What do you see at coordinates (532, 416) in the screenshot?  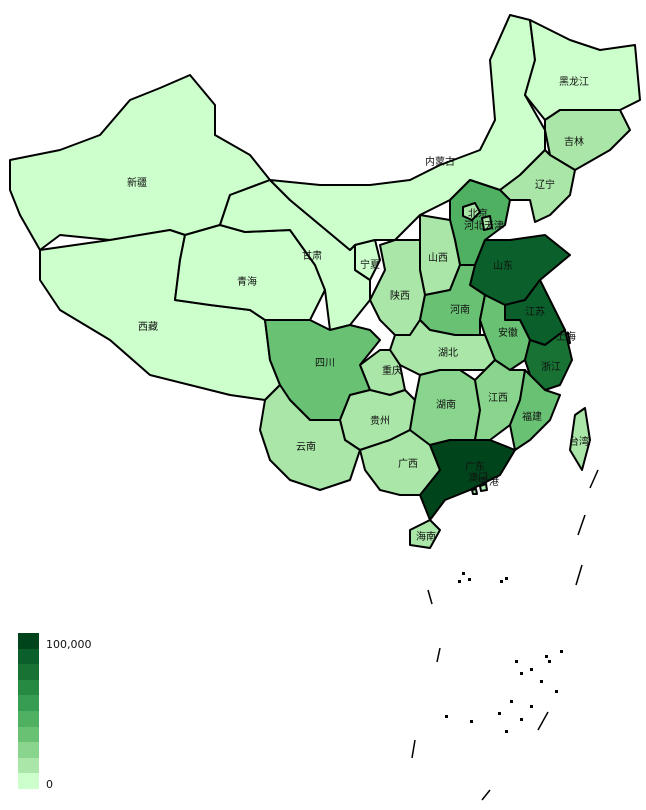 I see `province-label: 福建` at bounding box center [532, 416].